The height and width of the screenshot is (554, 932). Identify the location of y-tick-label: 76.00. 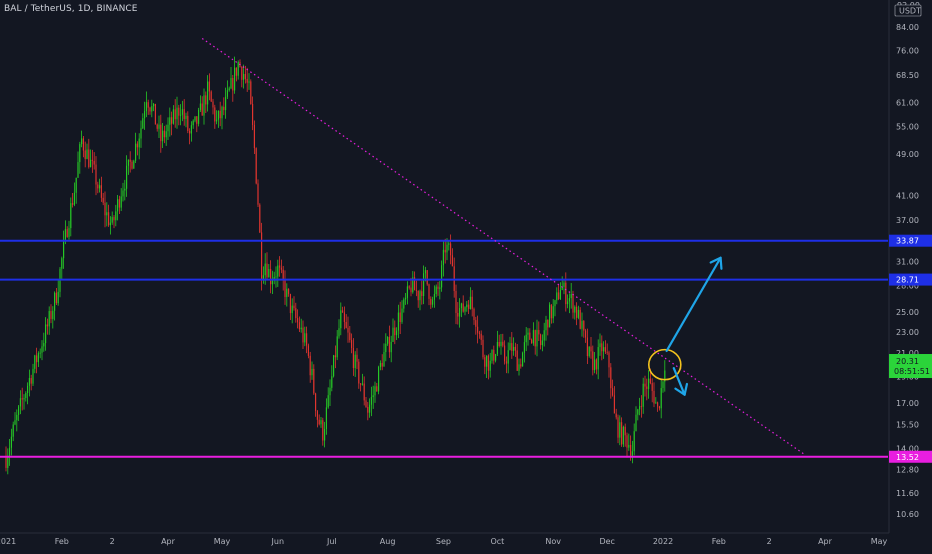
(907, 51).